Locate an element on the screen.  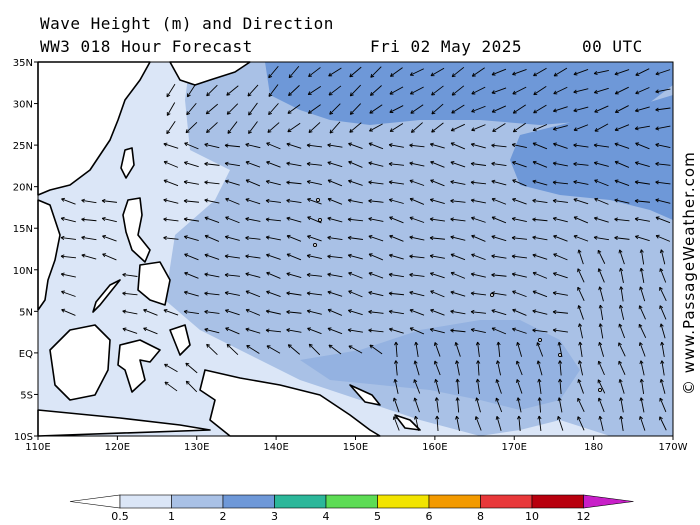
colorbar-min-triangle is located at coordinates (95, 501).